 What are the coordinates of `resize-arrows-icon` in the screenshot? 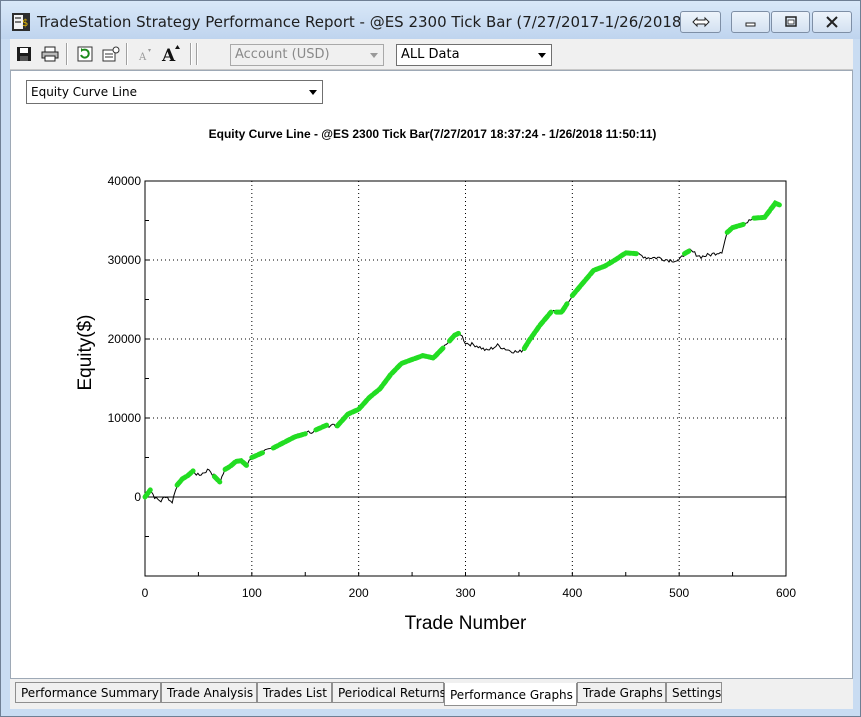 It's located at (700, 22).